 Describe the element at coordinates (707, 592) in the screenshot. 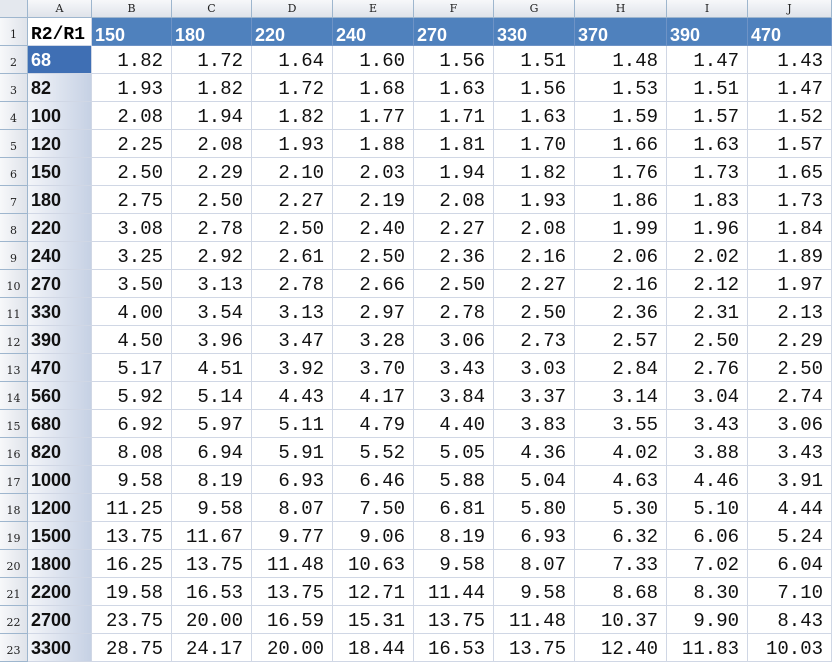

I see `value-cell: 8.30` at that location.